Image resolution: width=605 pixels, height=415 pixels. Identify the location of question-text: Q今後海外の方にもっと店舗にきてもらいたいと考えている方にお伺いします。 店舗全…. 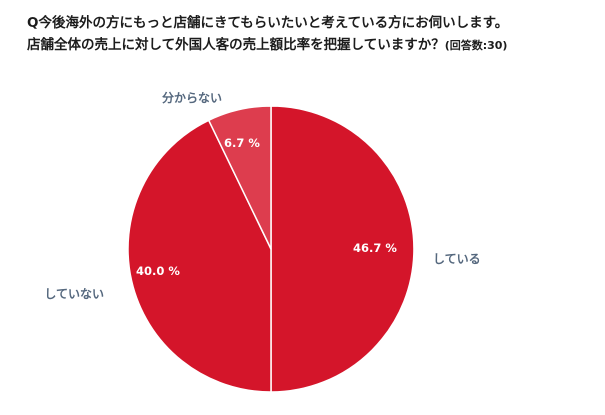
(313, 34).